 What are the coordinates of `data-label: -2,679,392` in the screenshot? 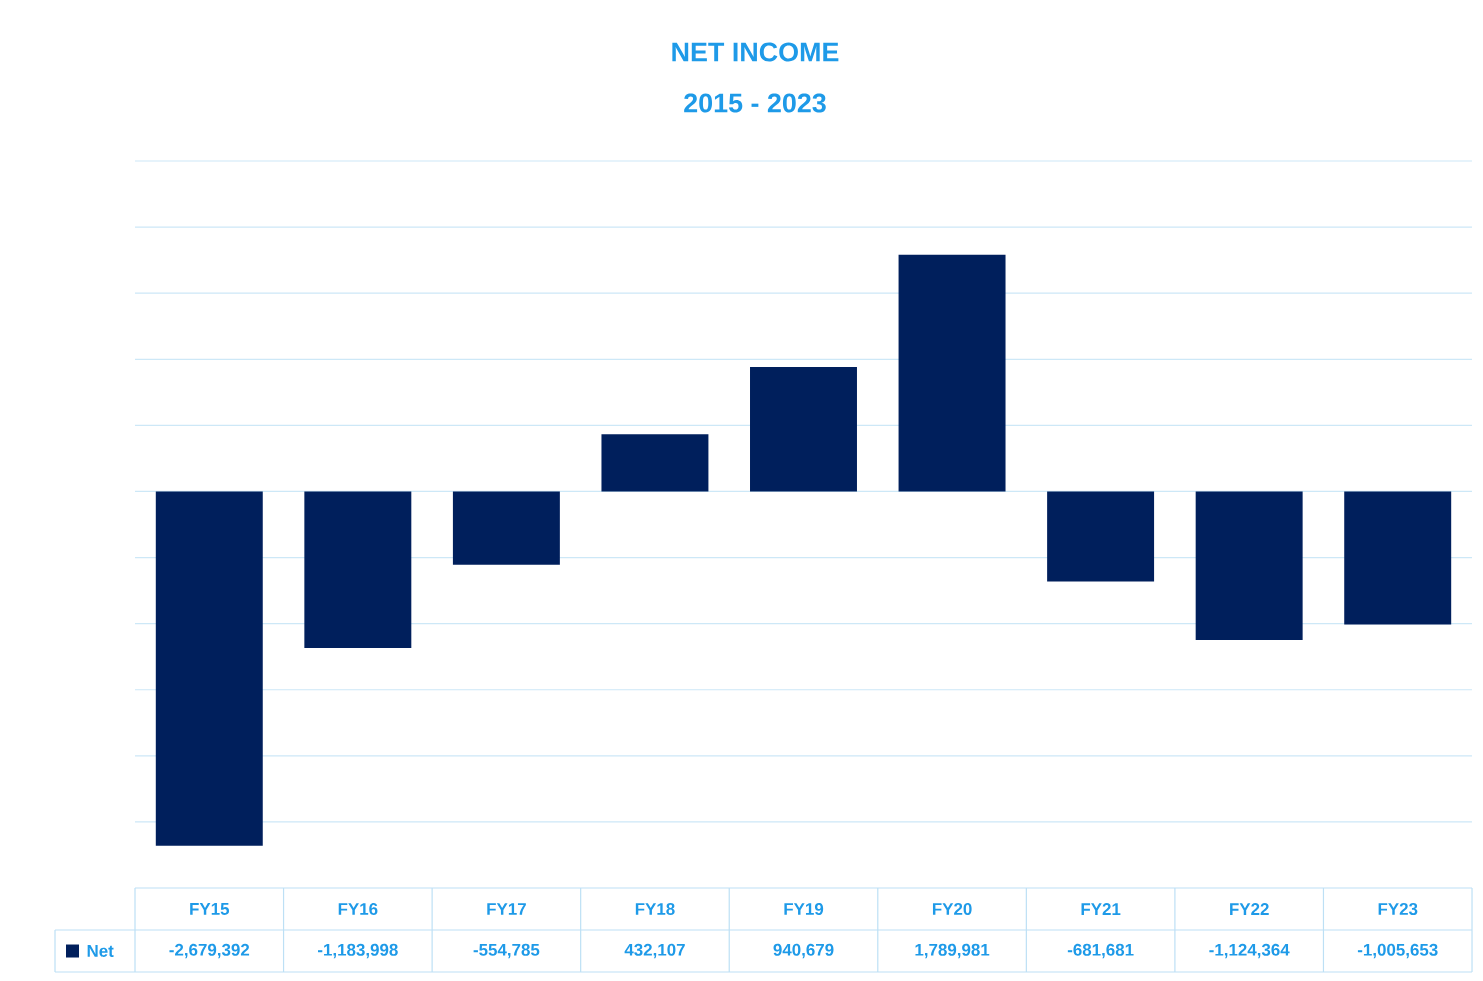 It's located at (209, 951).